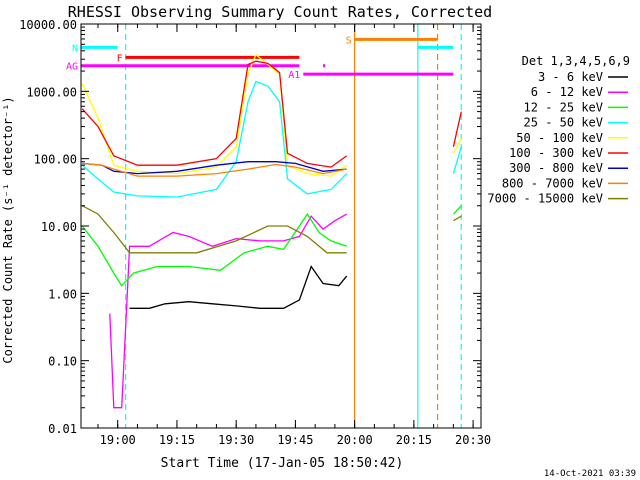  Describe the element at coordinates (556, 168) in the screenshot. I see `legend-label-6: 300 - 800 keV` at that location.